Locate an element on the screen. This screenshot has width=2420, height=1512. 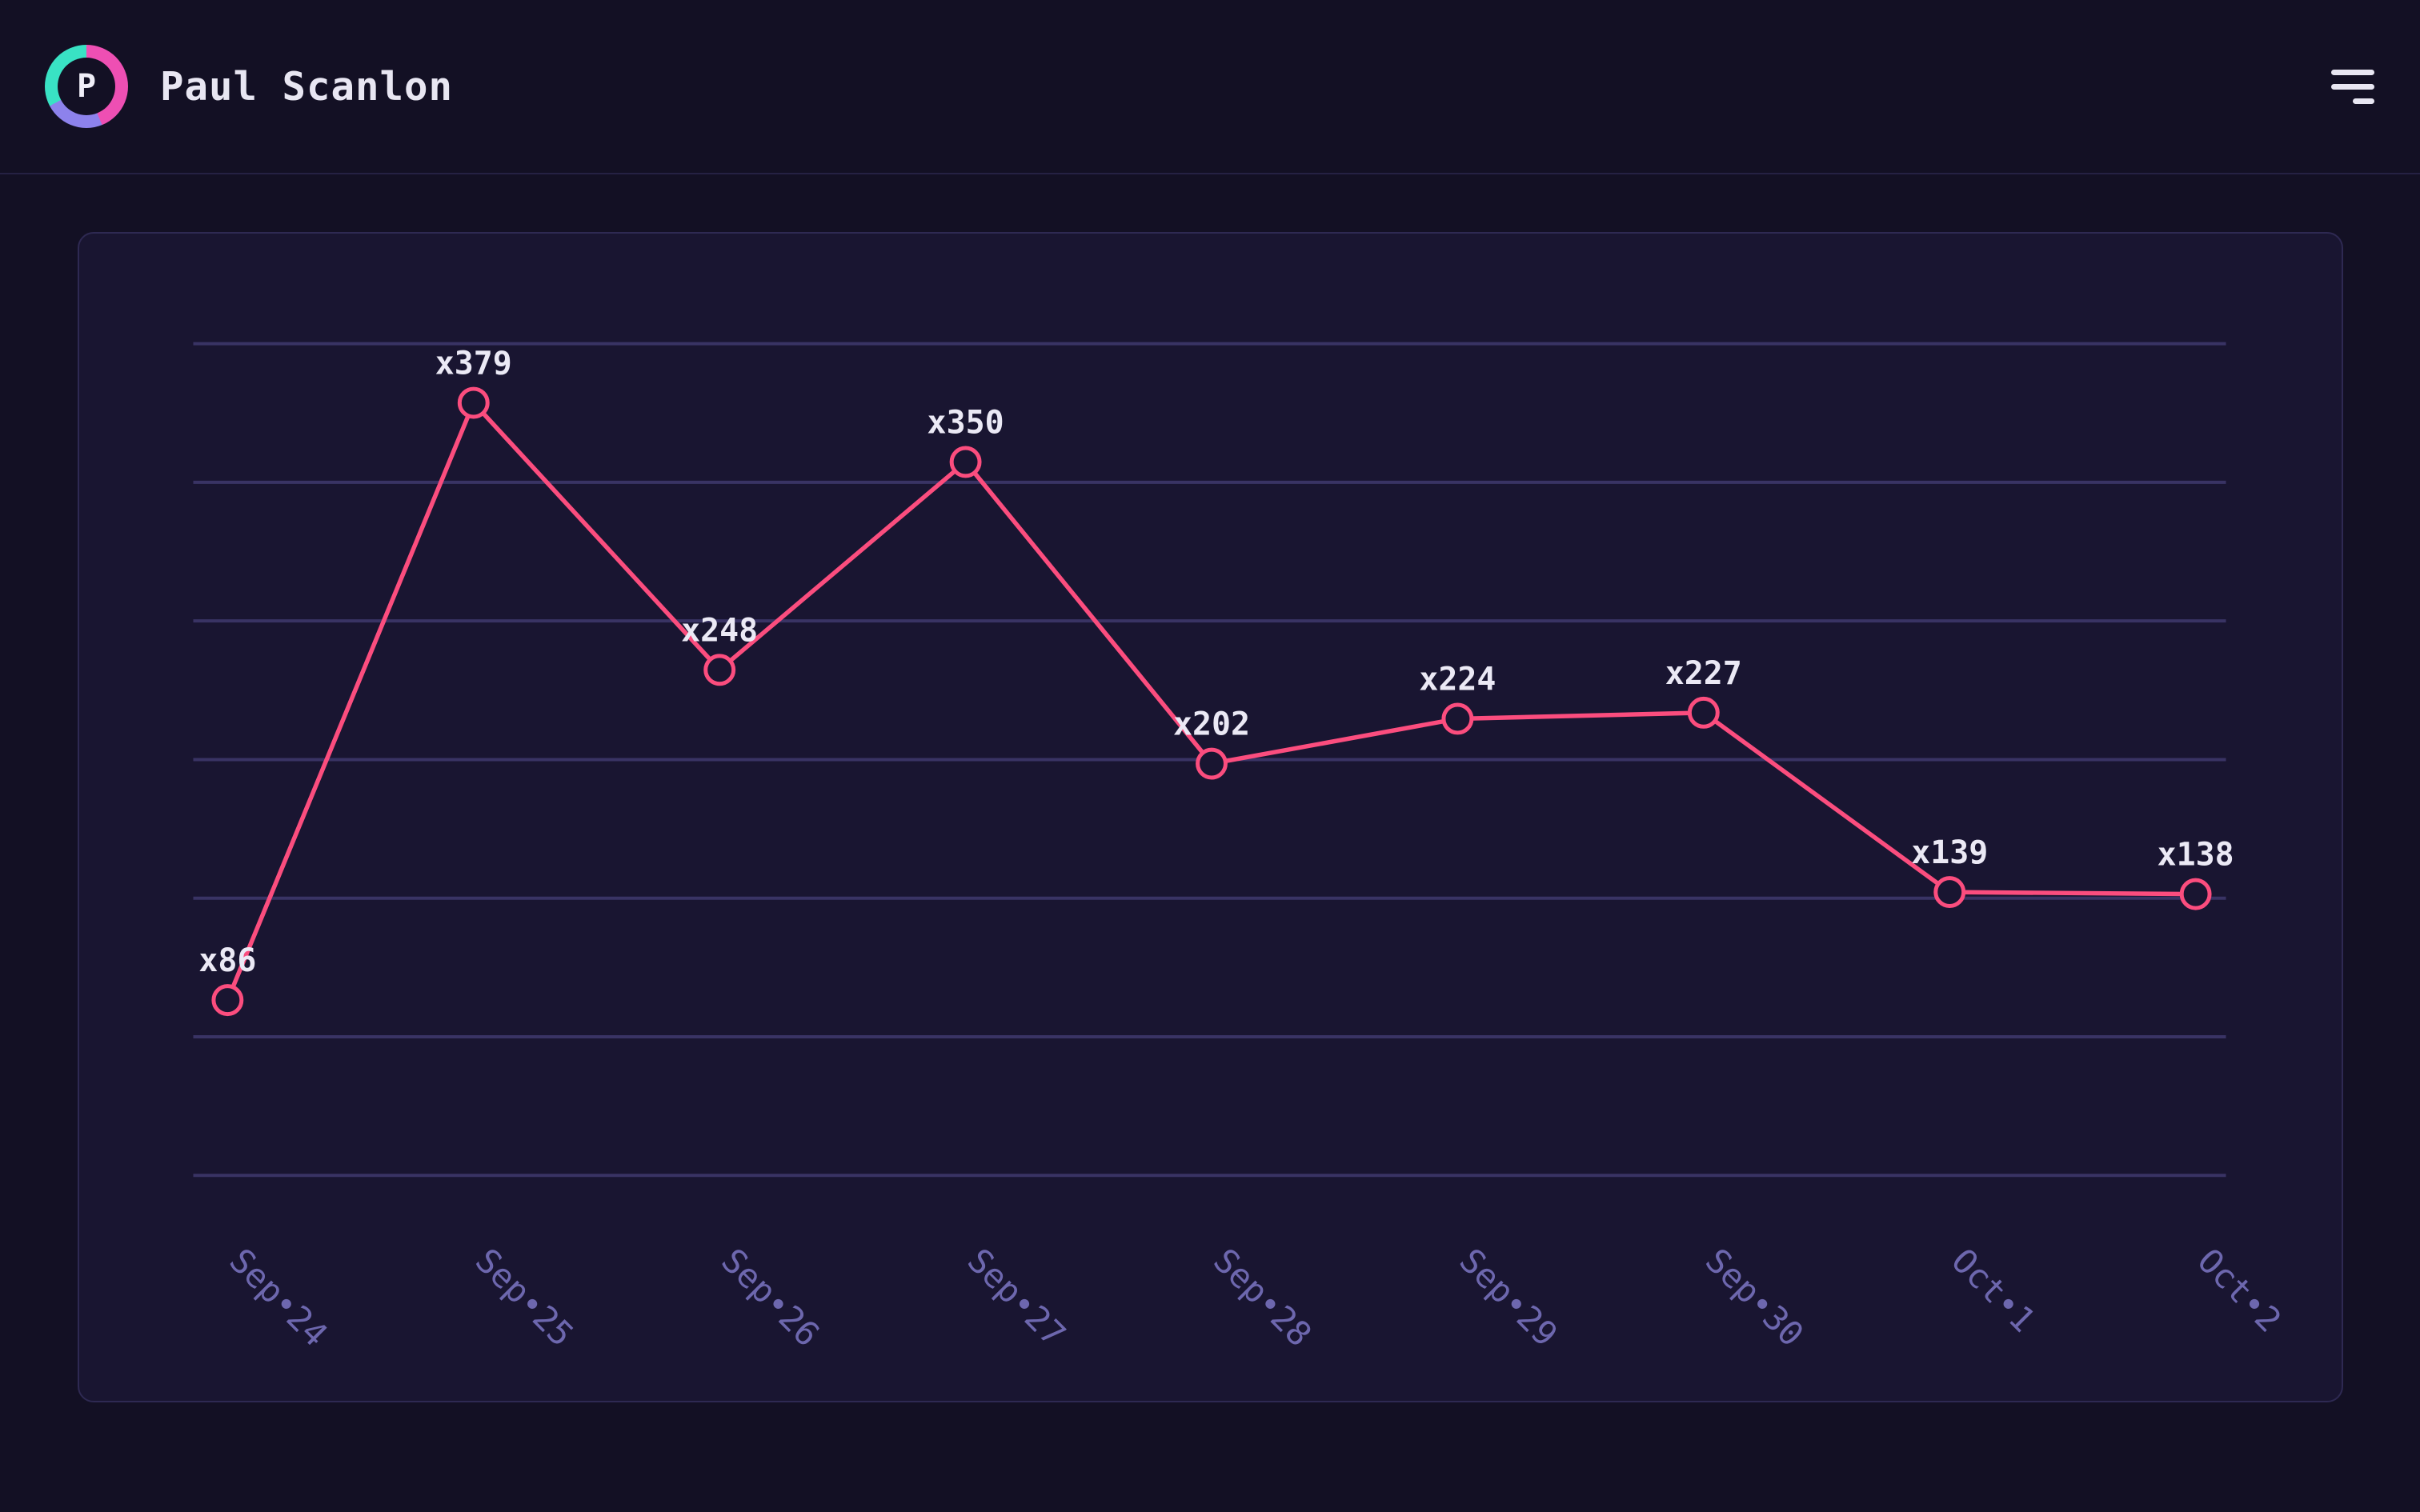
x-axis-label: Sep•26 is located at coordinates (770, 1297).